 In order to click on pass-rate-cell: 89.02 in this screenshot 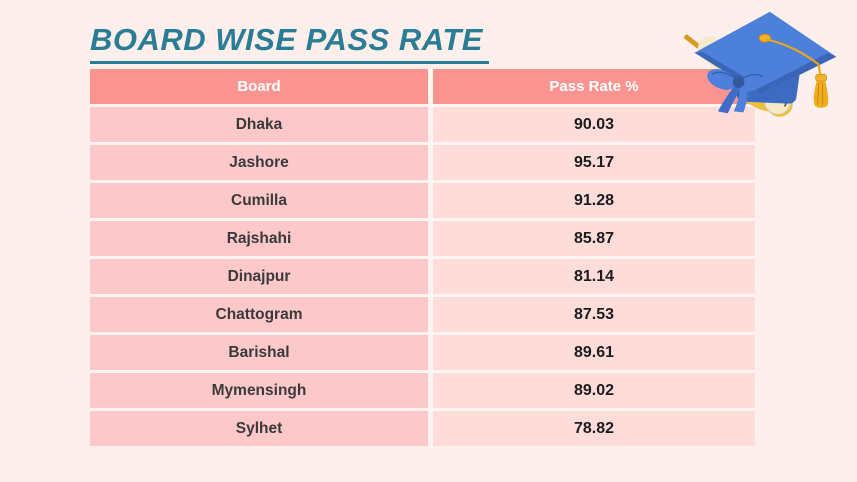, I will do `click(594, 390)`.